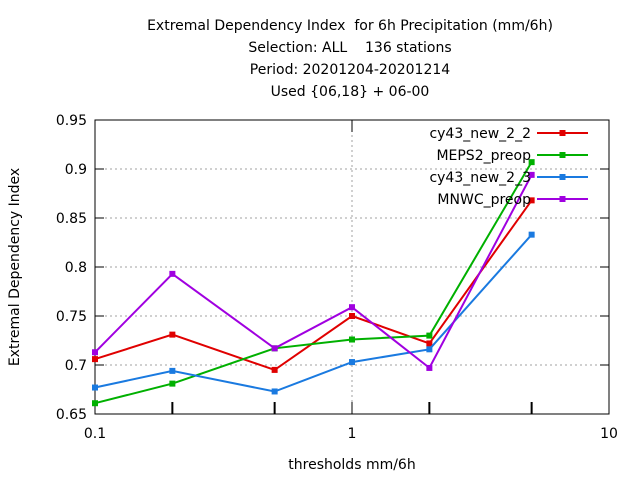  What do you see at coordinates (76, 268) in the screenshot?
I see `y-tick-label: 0.8` at bounding box center [76, 268].